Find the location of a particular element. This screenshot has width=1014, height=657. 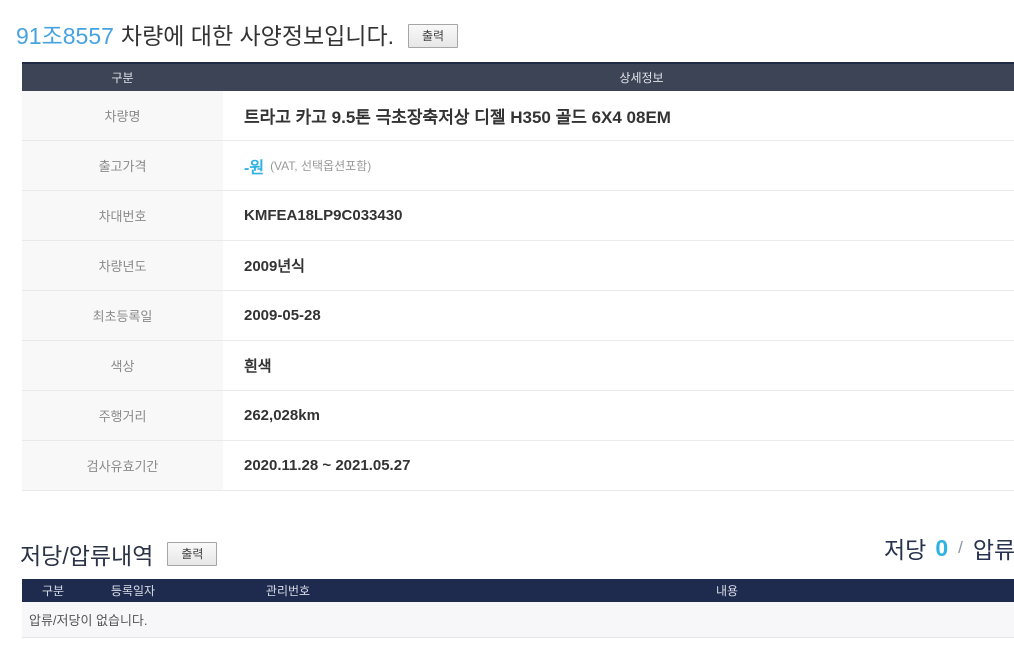

spec-row-label: 차대번호 is located at coordinates (122, 215).